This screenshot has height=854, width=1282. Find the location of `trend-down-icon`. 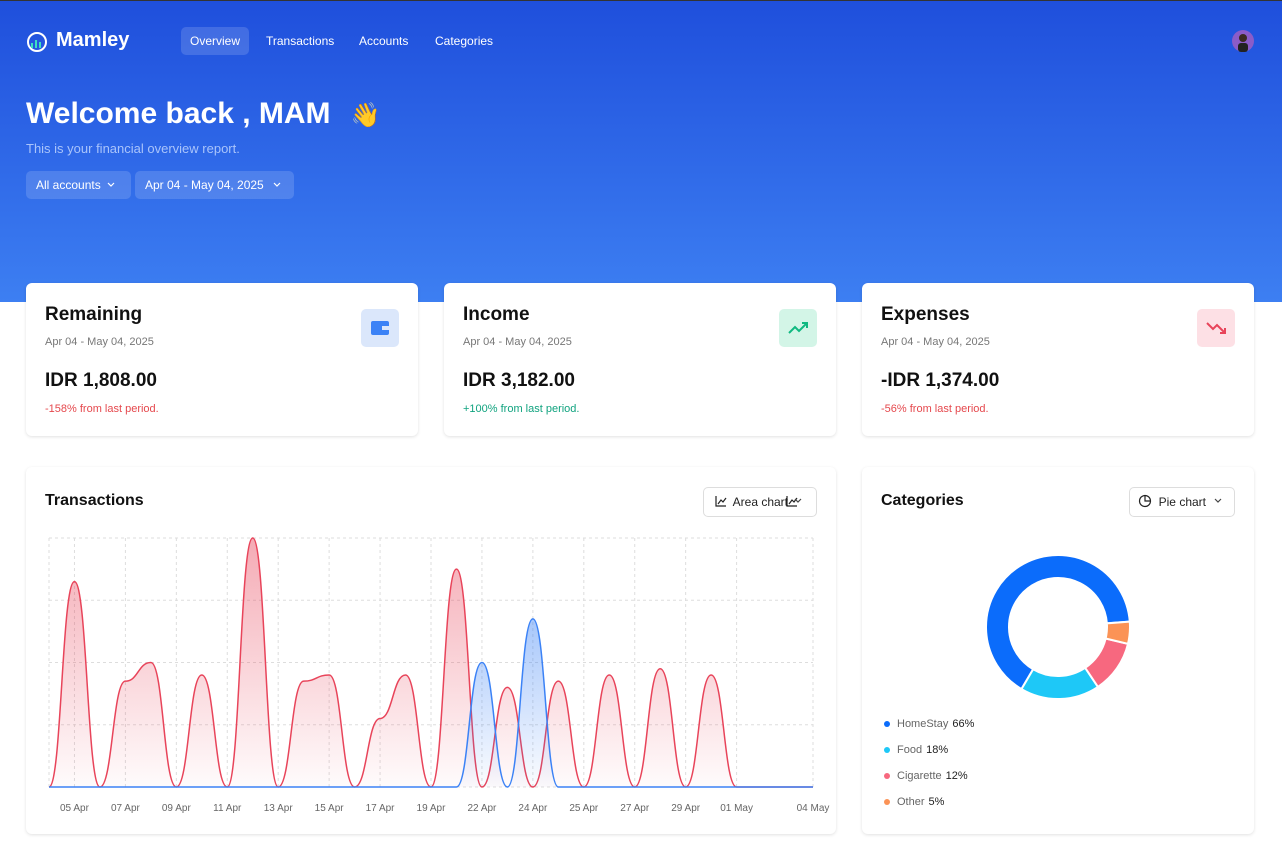

trend-down-icon is located at coordinates (1216, 328).